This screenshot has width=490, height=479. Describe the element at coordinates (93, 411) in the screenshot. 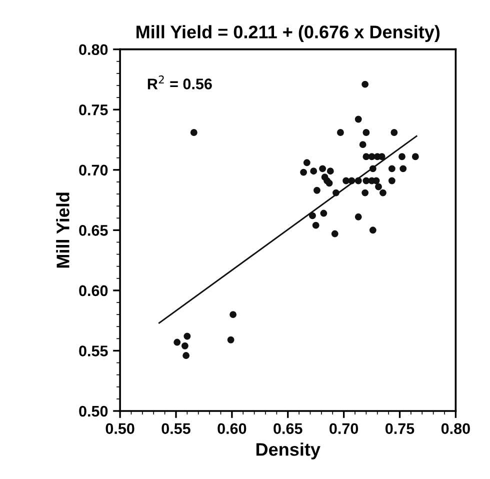

I see `y-tick-label: 0.50` at that location.